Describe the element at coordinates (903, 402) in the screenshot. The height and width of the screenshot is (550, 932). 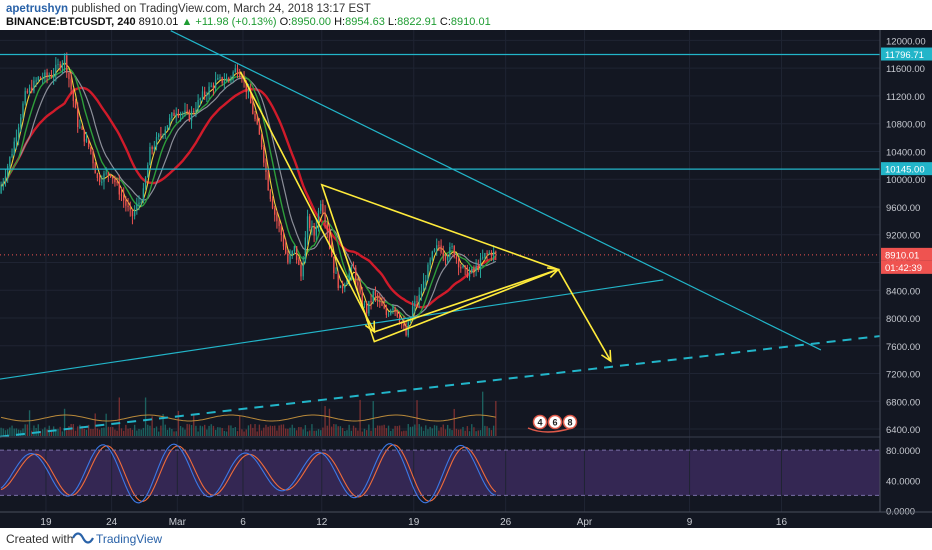
I see `price-tick-label: 6800.00` at that location.